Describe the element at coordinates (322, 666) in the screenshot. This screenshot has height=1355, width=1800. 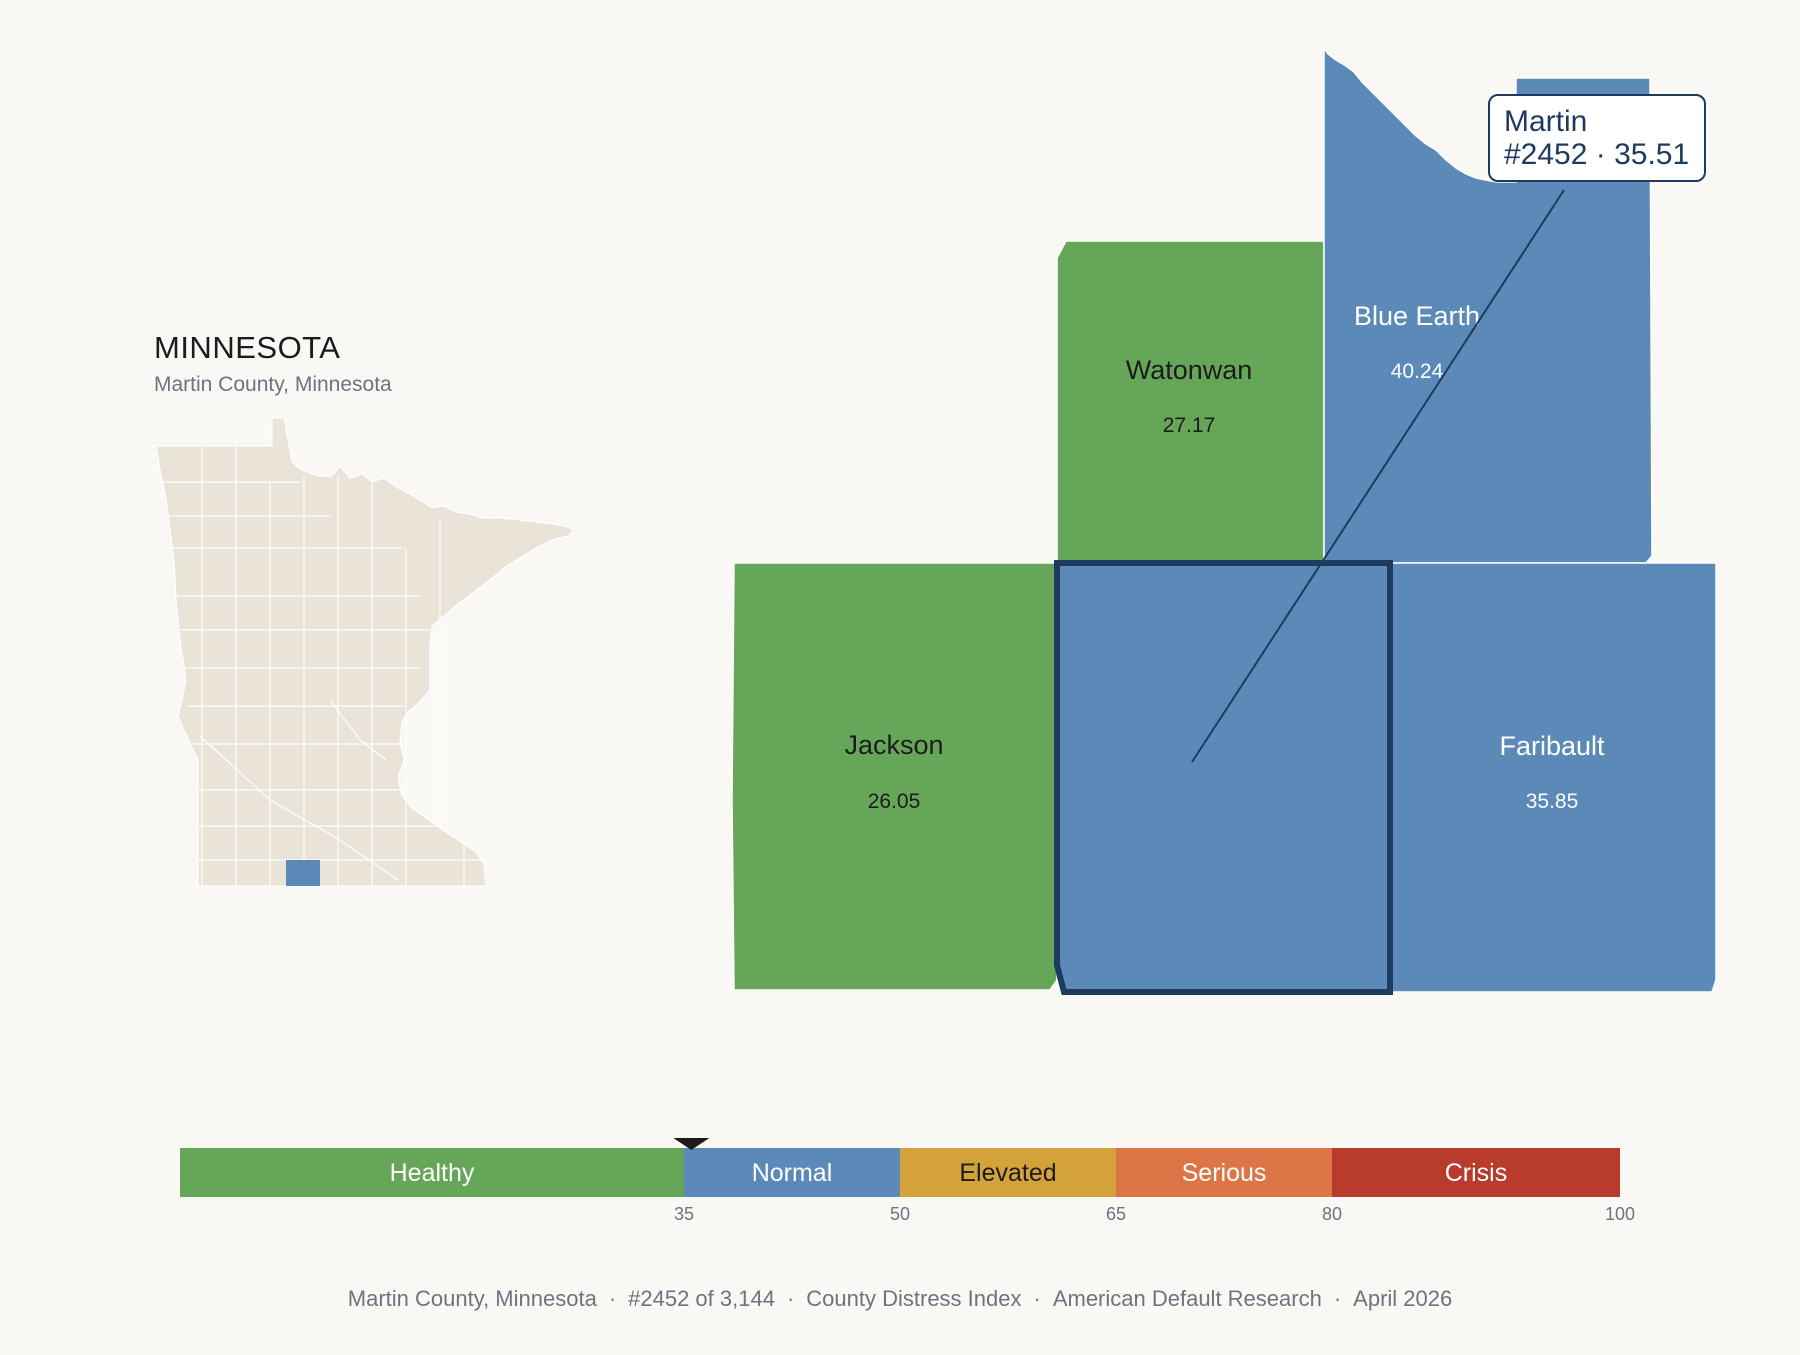
I see `county-borders` at that location.